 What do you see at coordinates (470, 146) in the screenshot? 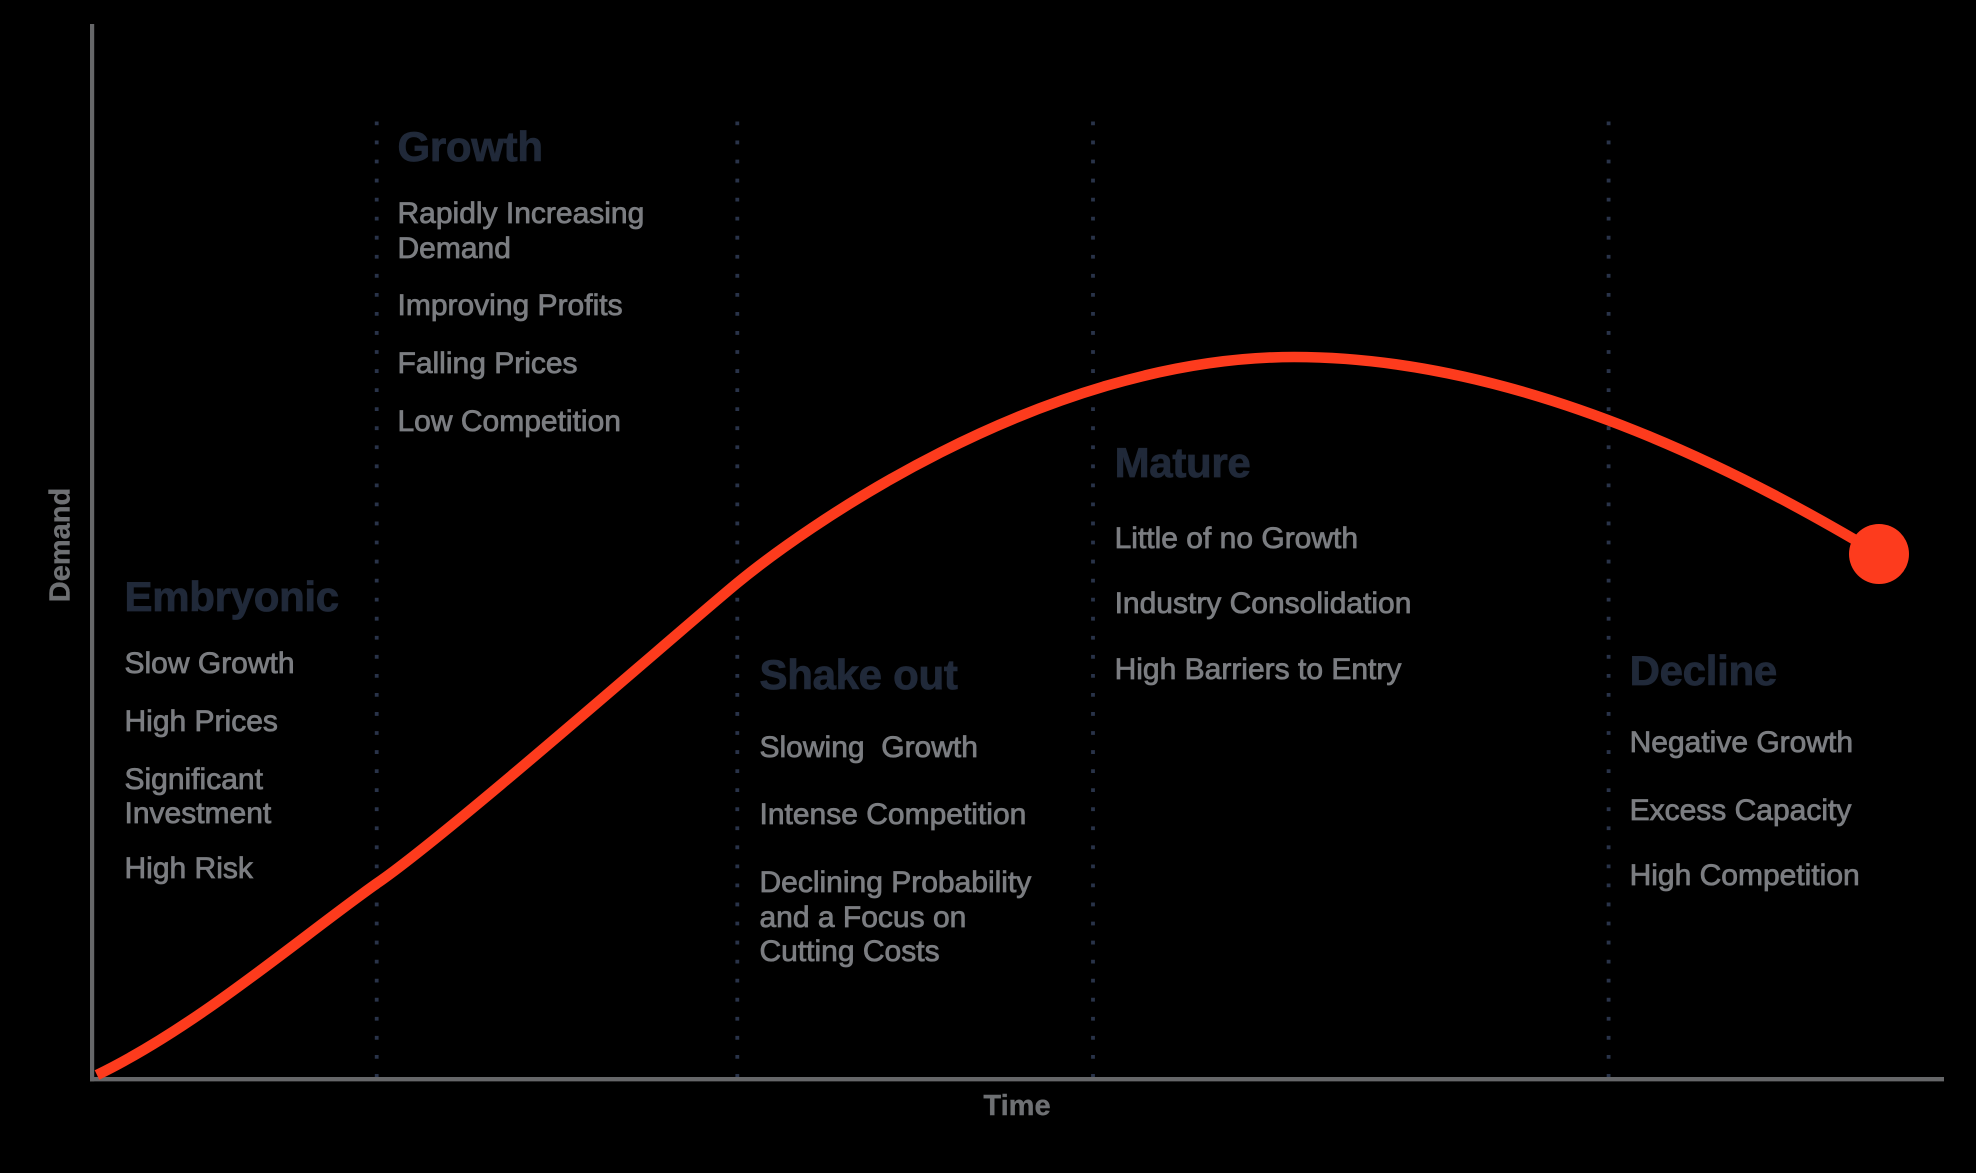
I see `phase-title-growth: Growth` at bounding box center [470, 146].